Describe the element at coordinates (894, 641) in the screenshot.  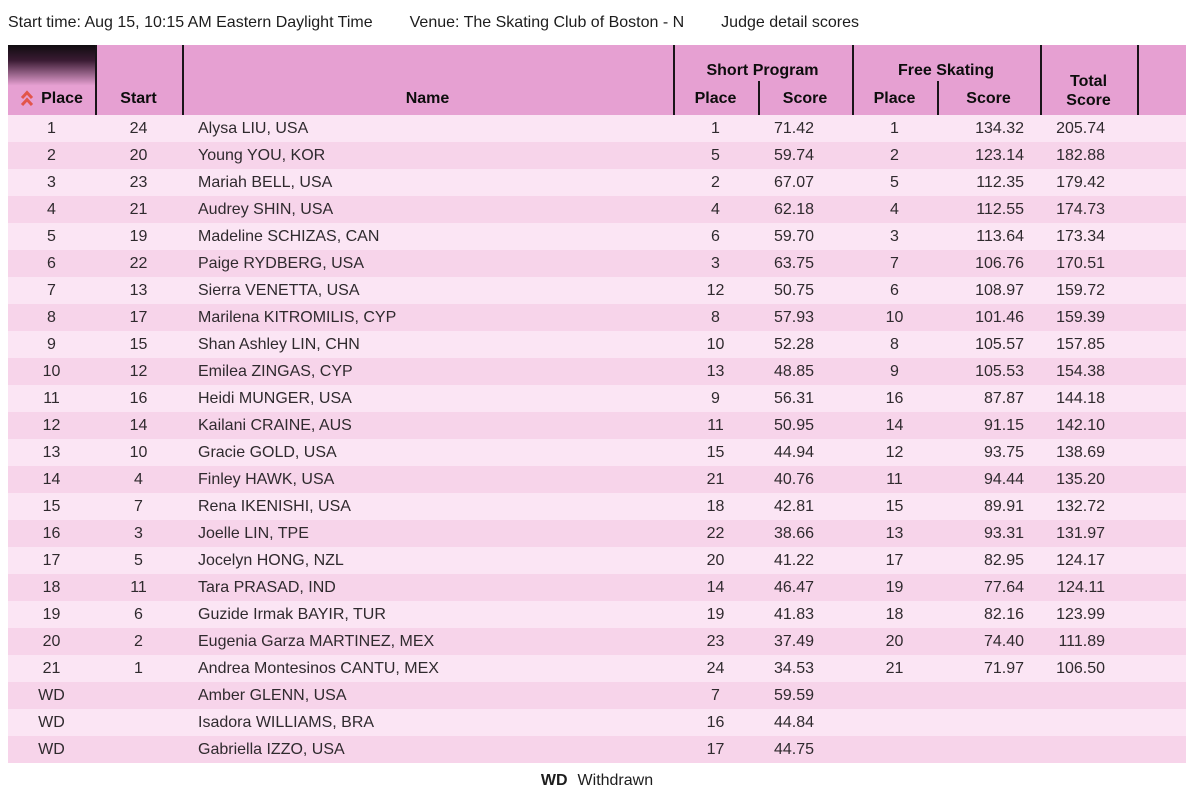
I see `cell-fs-place: 20` at that location.